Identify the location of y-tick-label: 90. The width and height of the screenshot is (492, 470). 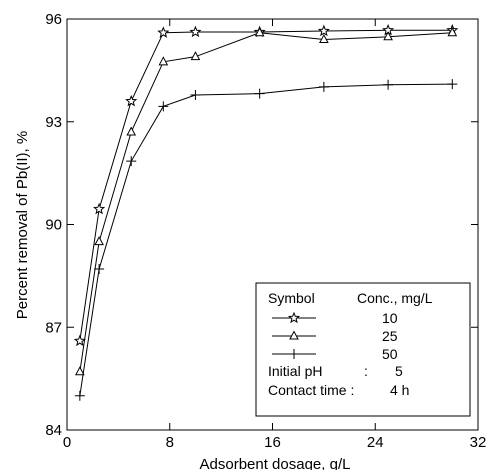
(53, 225).